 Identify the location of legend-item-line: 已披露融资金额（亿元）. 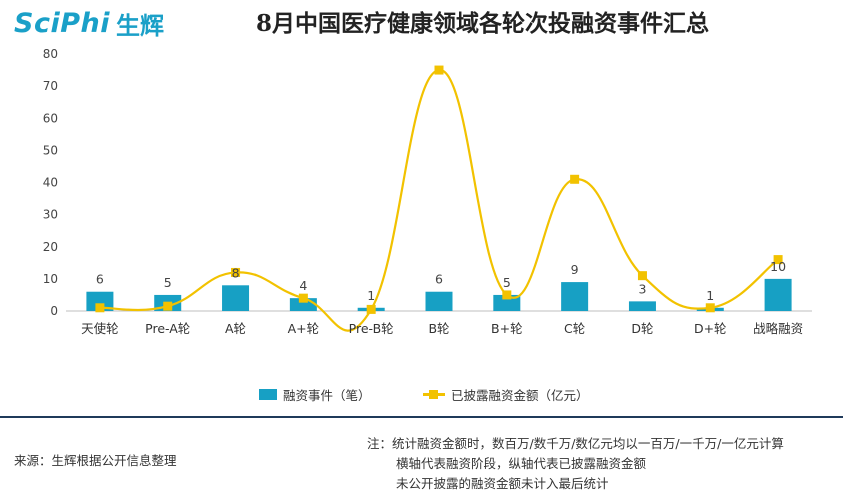
(506, 394).